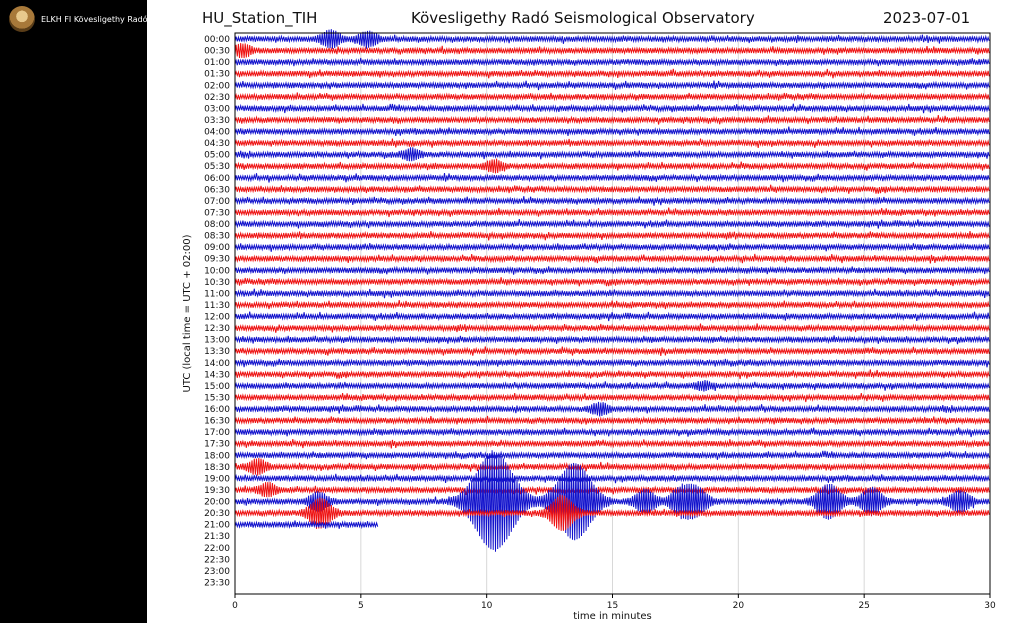 The width and height of the screenshot is (1024, 623). I want to click on row-time-label: 10:00, so click(217, 271).